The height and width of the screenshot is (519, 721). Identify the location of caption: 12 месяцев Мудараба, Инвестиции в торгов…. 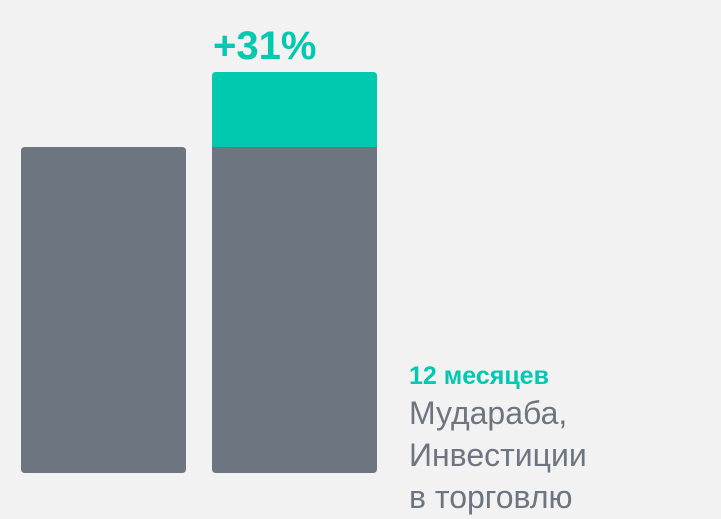
(559, 439).